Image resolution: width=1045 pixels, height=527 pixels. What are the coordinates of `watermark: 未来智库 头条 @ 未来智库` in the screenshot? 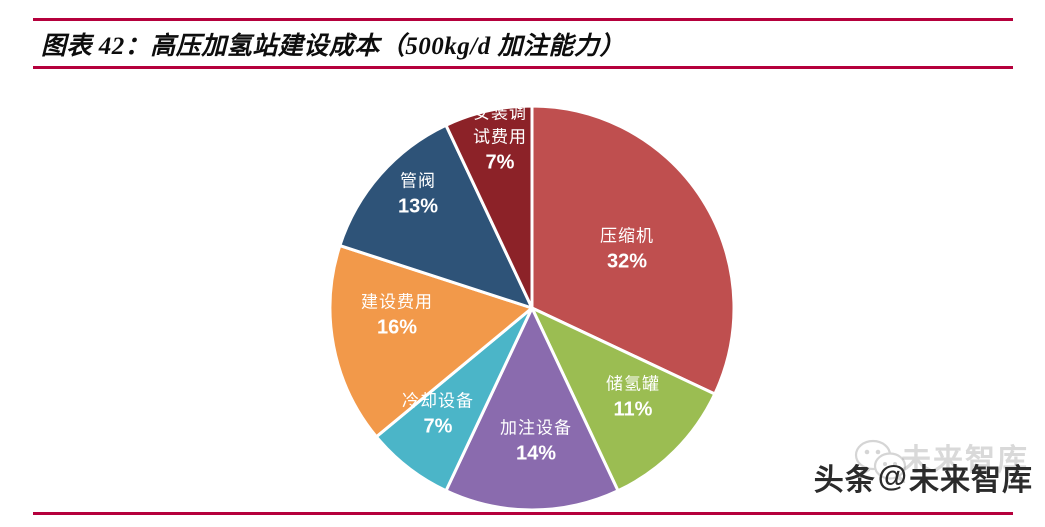 It's located at (922, 465).